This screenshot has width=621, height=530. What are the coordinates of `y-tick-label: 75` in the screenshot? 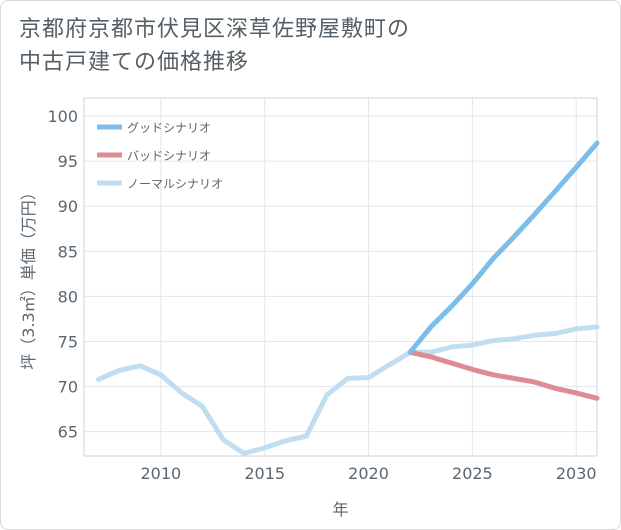 It's located at (68, 341).